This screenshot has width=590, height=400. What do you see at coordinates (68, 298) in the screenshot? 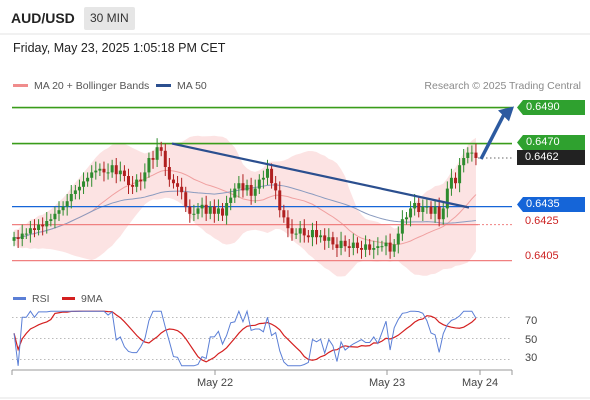
I see `ma9-swatch` at bounding box center [68, 298].